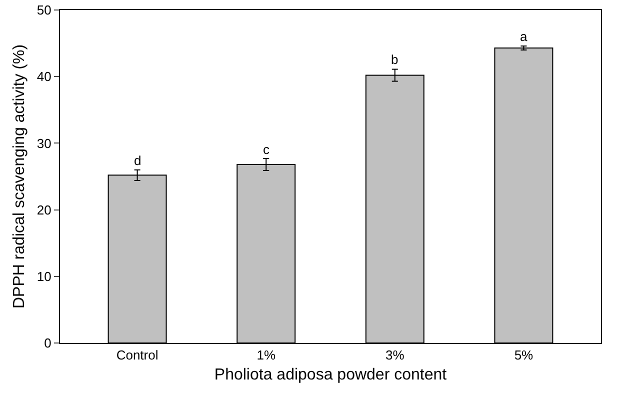 The image size is (641, 393). What do you see at coordinates (395, 355) in the screenshot?
I see `x-tick-label: 3%` at bounding box center [395, 355].